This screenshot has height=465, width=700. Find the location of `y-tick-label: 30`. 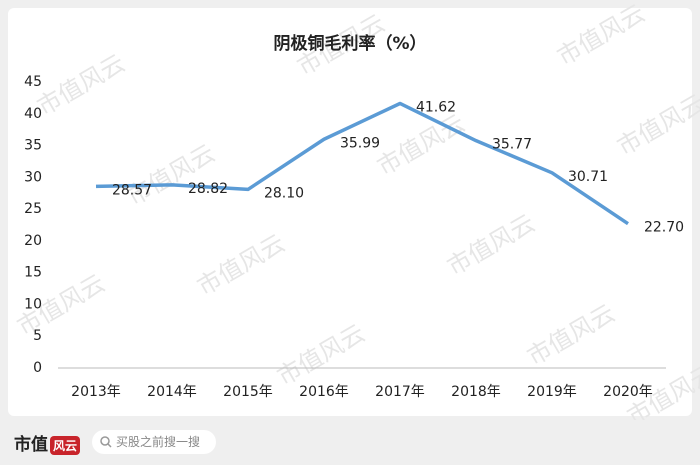

y-tick-label: 30 is located at coordinates (33, 177).